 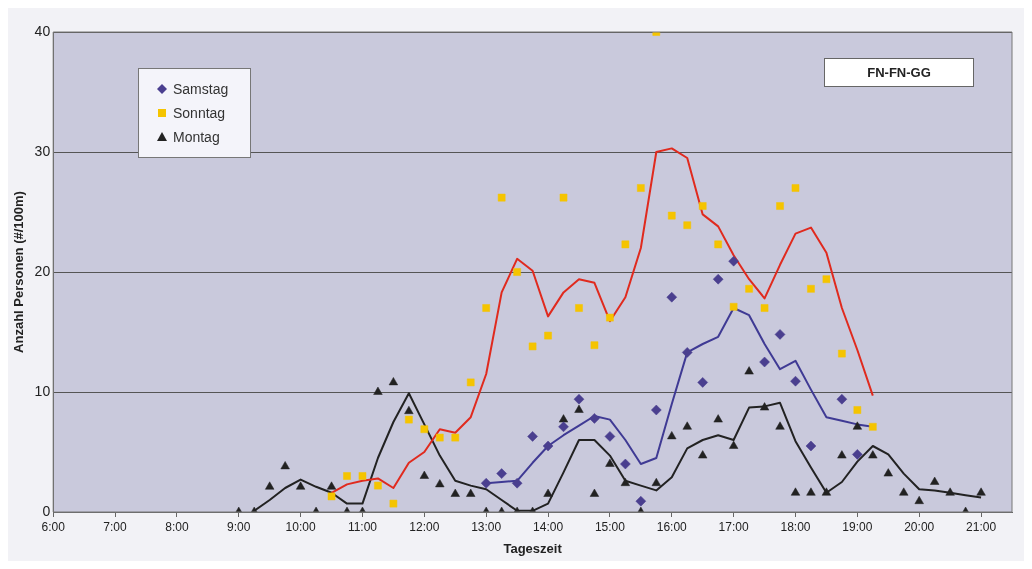 I want to click on x-tick-label: 12:00, so click(x=424, y=526).